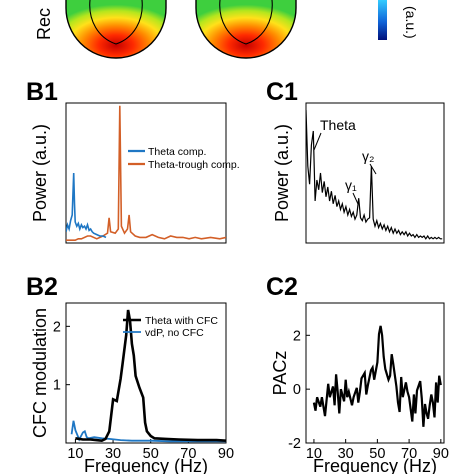 The width and height of the screenshot is (474, 474). I want to click on c1-annotation-gamma2-arrow, so click(373, 169).